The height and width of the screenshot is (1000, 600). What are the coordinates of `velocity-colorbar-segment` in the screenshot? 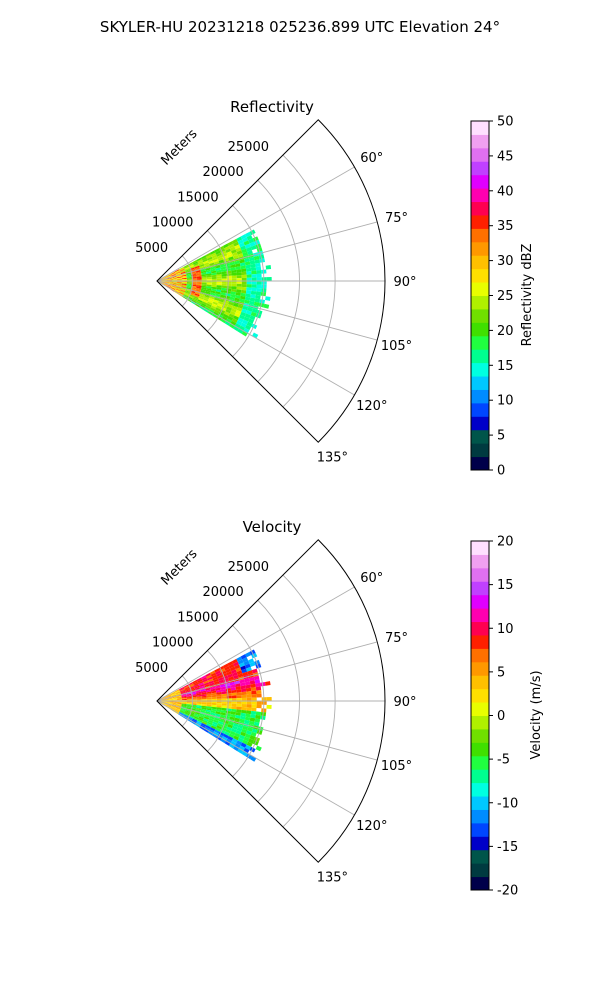 It's located at (480, 816).